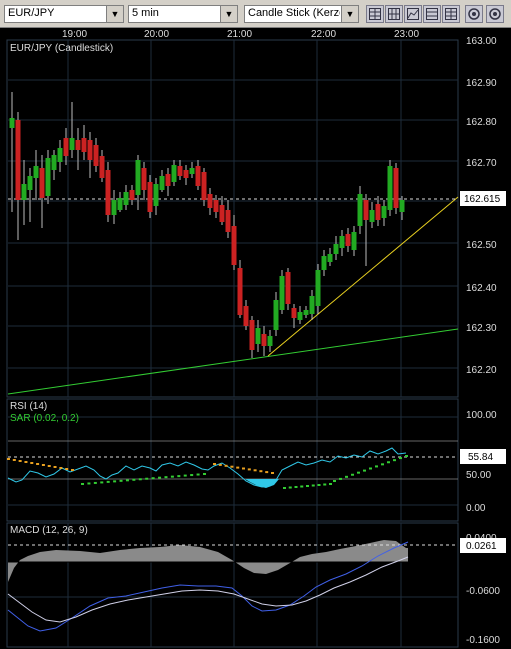 Image resolution: width=511 pixels, height=649 pixels. What do you see at coordinates (183, 14) in the screenshot?
I see `interval-select: 5 min ▼` at bounding box center [183, 14].